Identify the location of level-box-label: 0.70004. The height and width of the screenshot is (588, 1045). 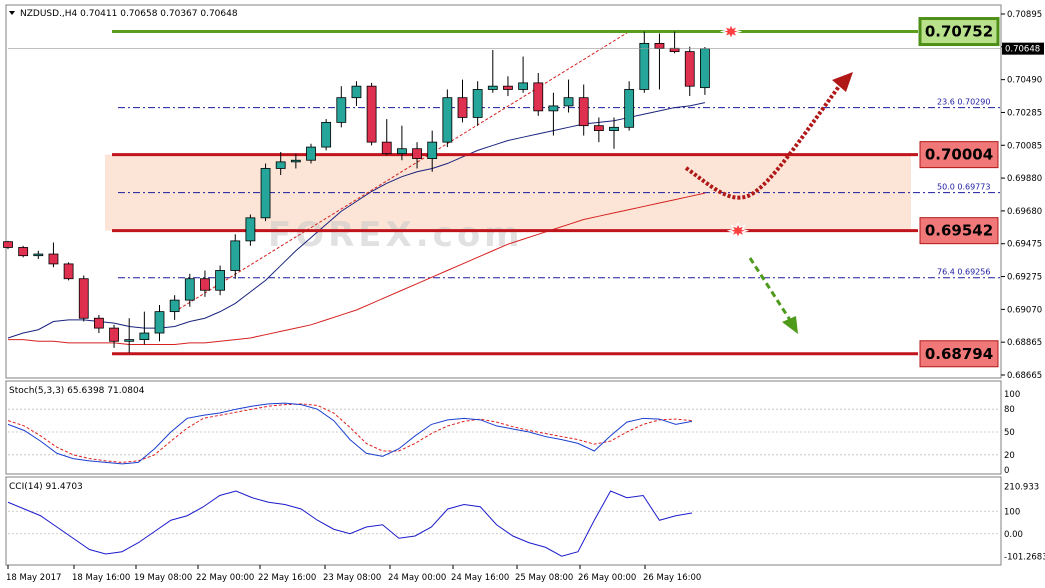
(959, 155).